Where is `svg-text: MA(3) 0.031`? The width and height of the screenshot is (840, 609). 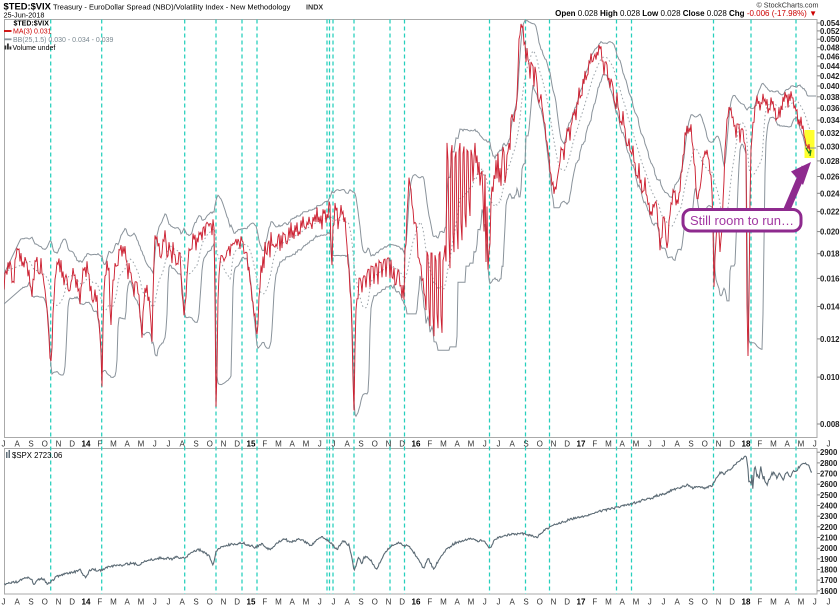 svg-text: MA(3) 0.031 is located at coordinates (32, 32).